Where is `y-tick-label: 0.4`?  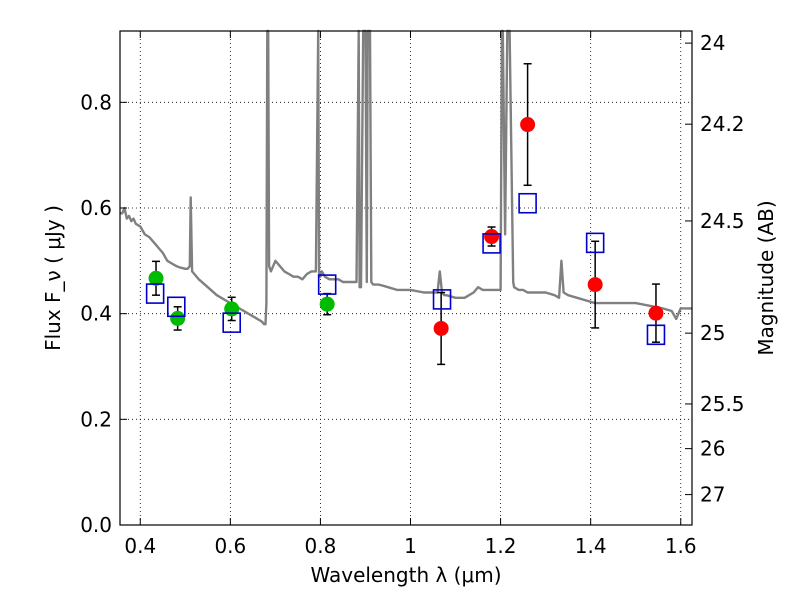 y-tick-label: 0.4 is located at coordinates (96, 314).